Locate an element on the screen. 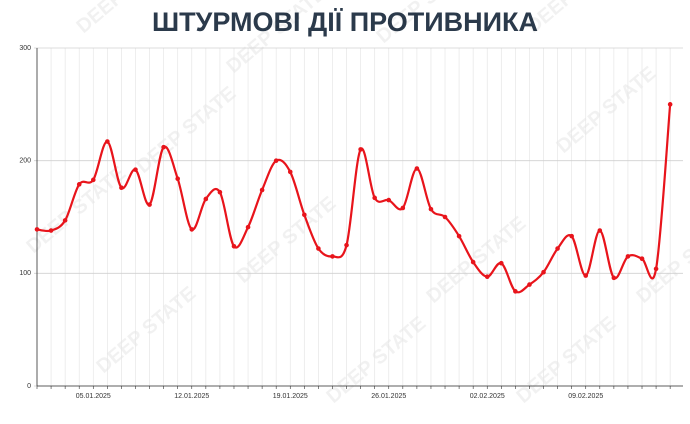 This screenshot has height=424, width=690. x-tick-label: 02.02.2025 is located at coordinates (487, 396).